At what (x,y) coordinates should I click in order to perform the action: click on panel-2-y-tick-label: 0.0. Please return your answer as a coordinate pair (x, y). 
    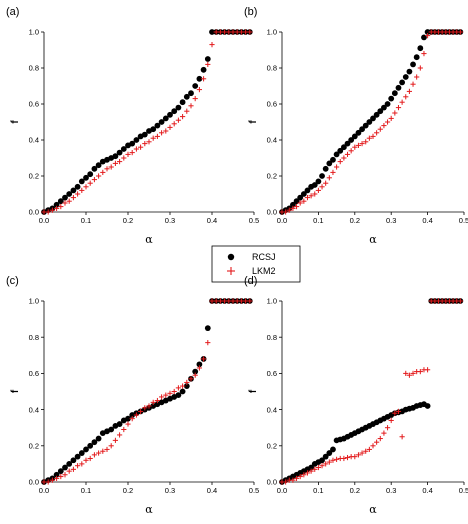
    Looking at the image, I should click on (272, 212).